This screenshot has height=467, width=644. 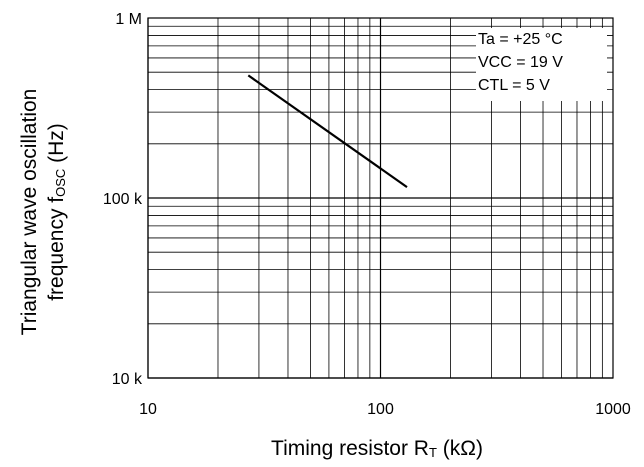 I want to click on x-axis-title-subscript: T, so click(x=433, y=452).